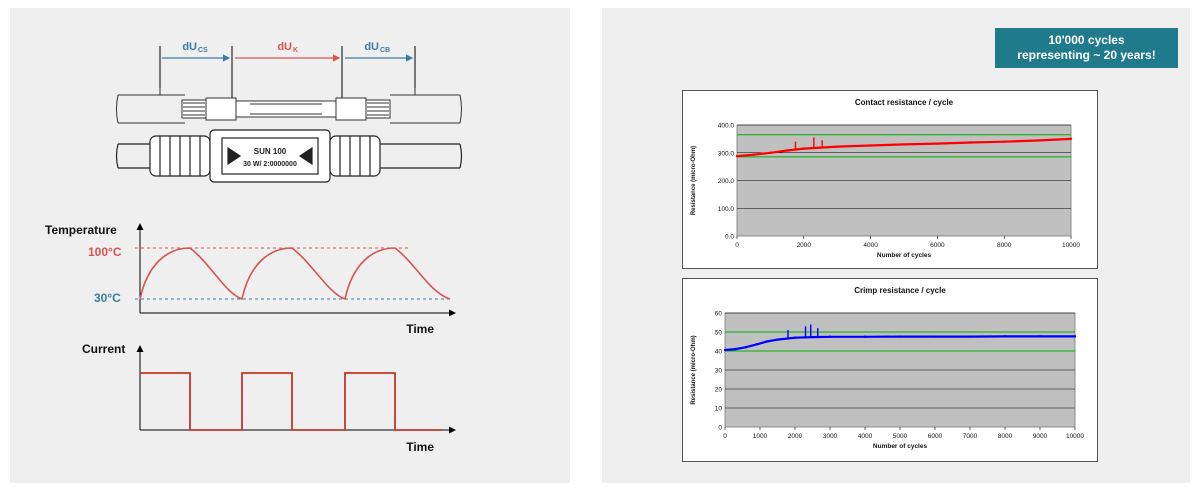 The width and height of the screenshot is (1200, 494). Describe the element at coordinates (970, 436) in the screenshot. I see `chart-1-xtick: 7000` at that location.